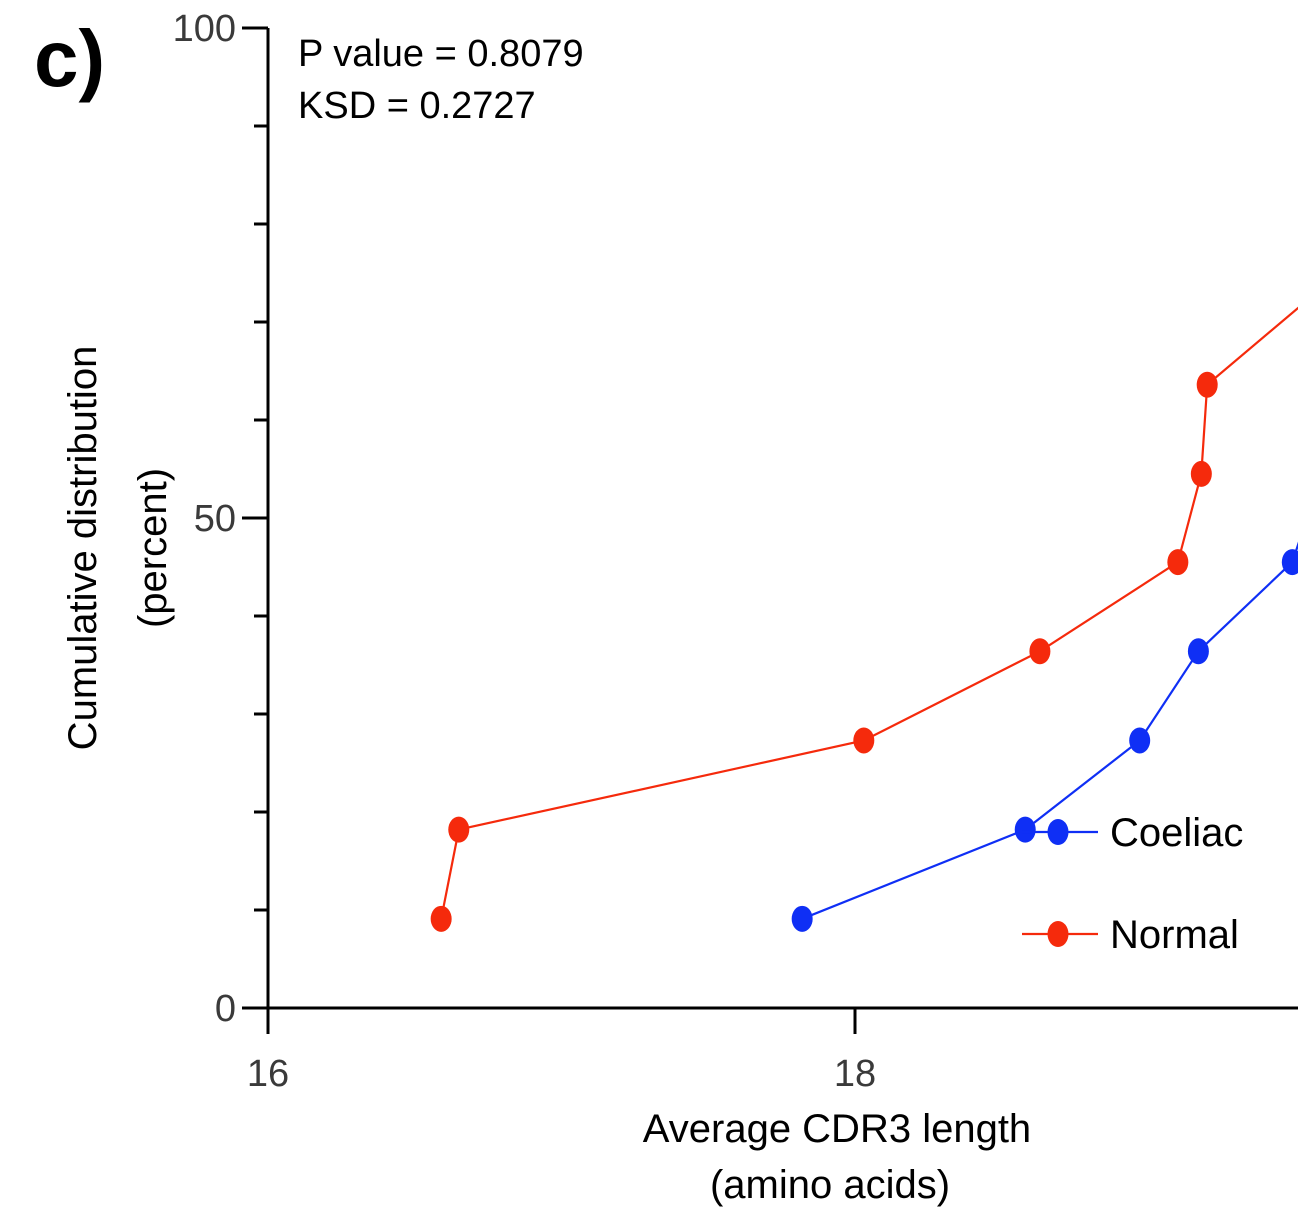 This screenshot has width=1298, height=1212. I want to click on y-tick-label: 0, so click(225, 1009).